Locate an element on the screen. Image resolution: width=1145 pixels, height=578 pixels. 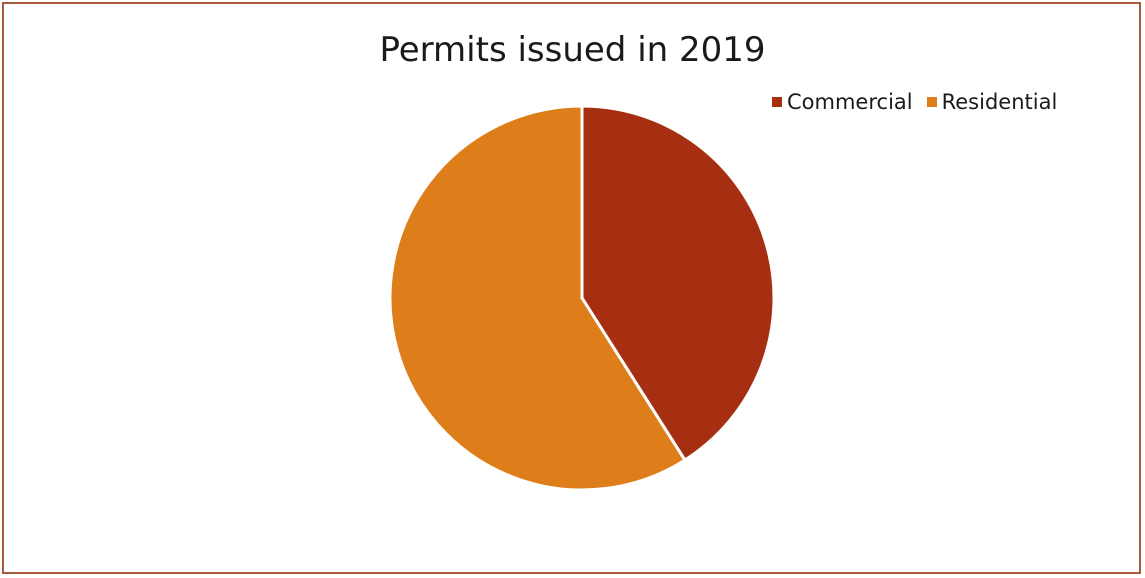
legend-swatch-commercial is located at coordinates (777, 102).